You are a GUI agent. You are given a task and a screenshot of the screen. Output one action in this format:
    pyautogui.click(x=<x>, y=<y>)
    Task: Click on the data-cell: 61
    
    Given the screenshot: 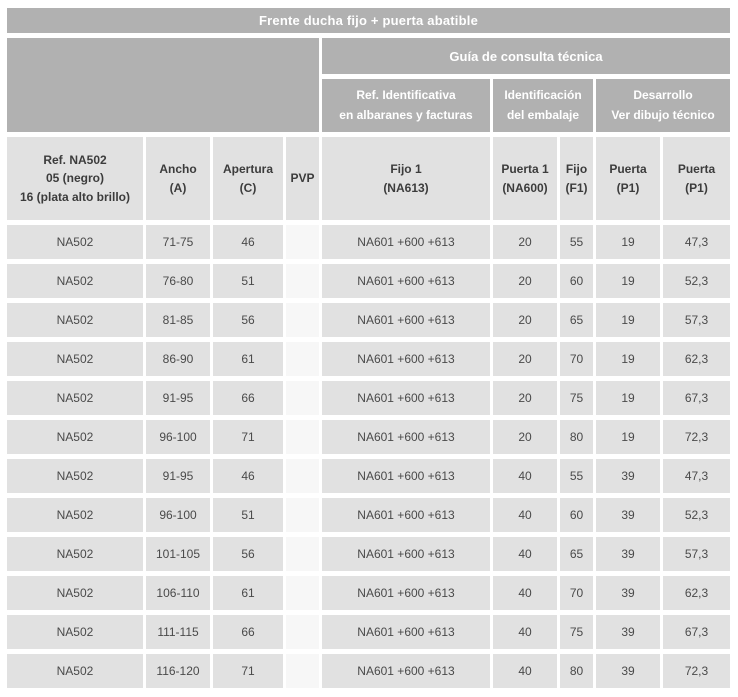 What is the action you would take?
    pyautogui.click(x=248, y=593)
    